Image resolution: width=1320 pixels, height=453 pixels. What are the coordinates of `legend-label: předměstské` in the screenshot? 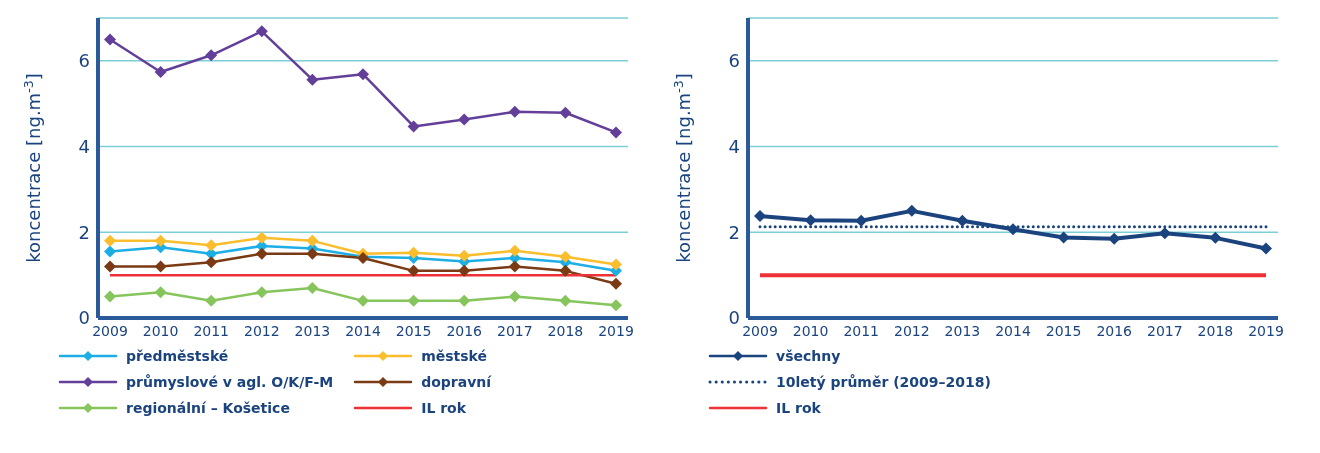 It's located at (177, 356).